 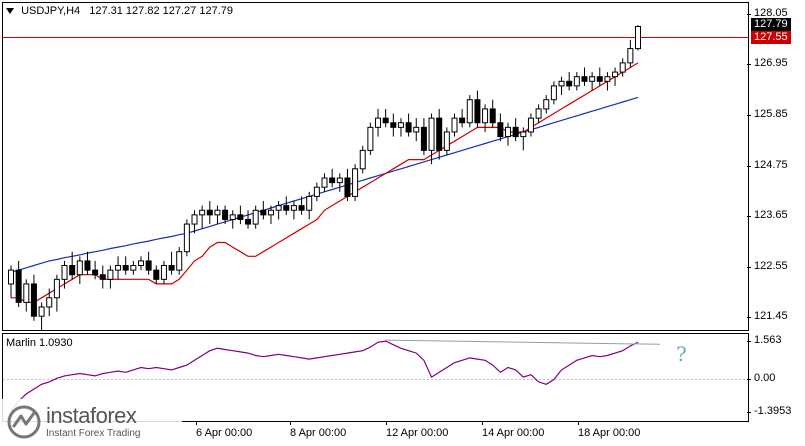 I want to click on divergence-line, so click(x=523, y=342).